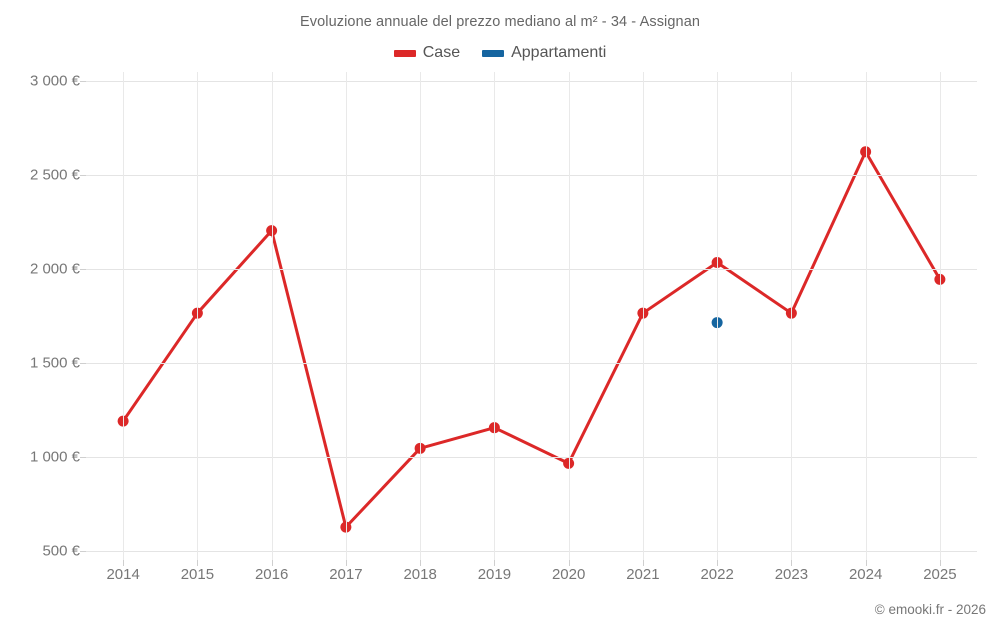  I want to click on y-axis-labels: 500 € 1 000 € 1 500 € 2 000 € 2 500 € 3 000 €, so click(40, 316).